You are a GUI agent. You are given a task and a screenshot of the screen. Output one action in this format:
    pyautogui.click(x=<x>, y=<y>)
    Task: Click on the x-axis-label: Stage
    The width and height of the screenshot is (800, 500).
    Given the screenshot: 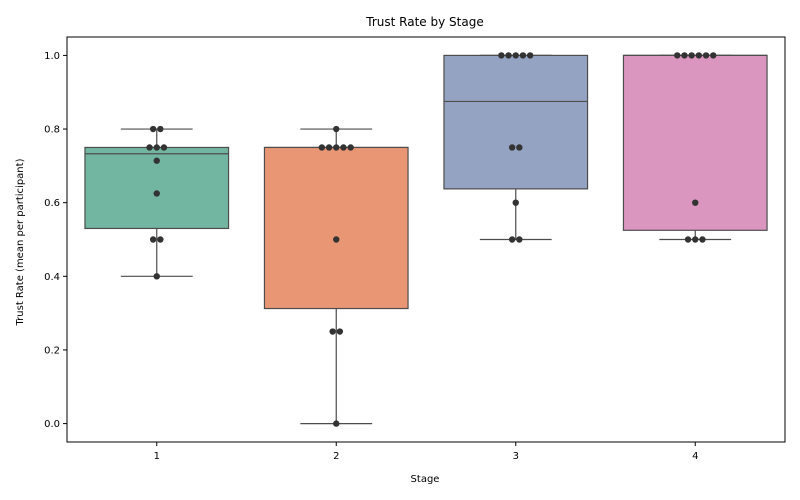 What is the action you would take?
    pyautogui.click(x=425, y=479)
    